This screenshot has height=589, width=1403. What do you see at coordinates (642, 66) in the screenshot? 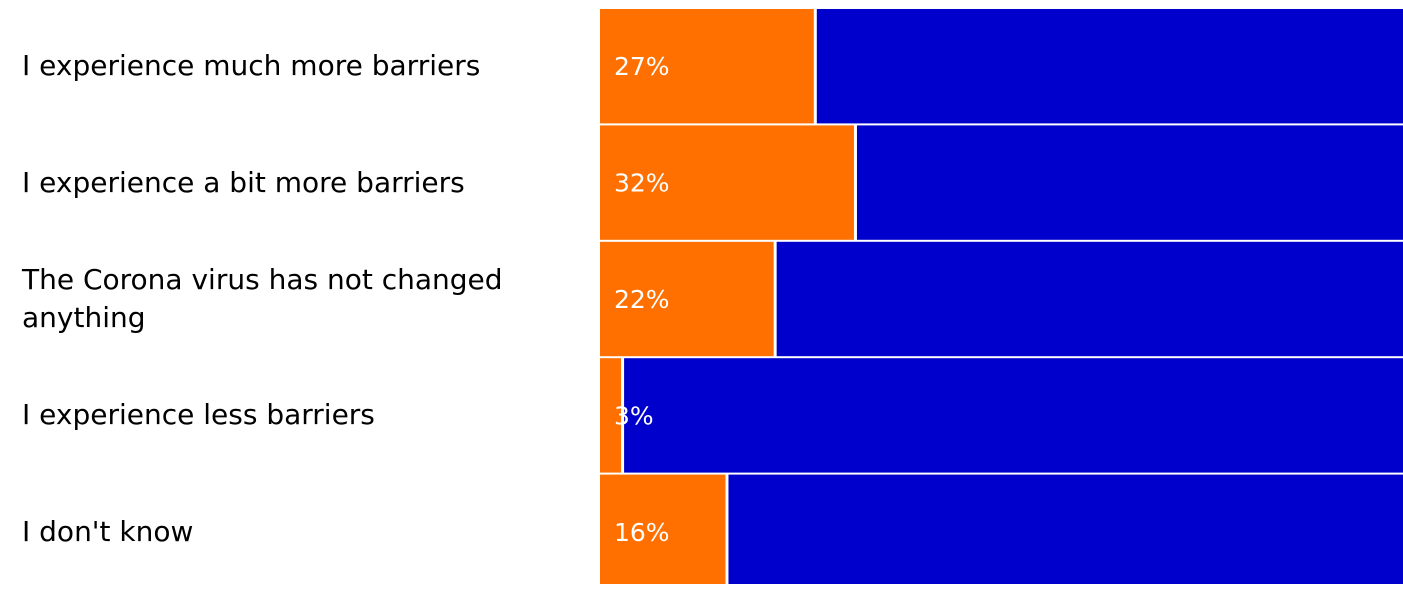
I see `data-label: 27%` at bounding box center [642, 66].